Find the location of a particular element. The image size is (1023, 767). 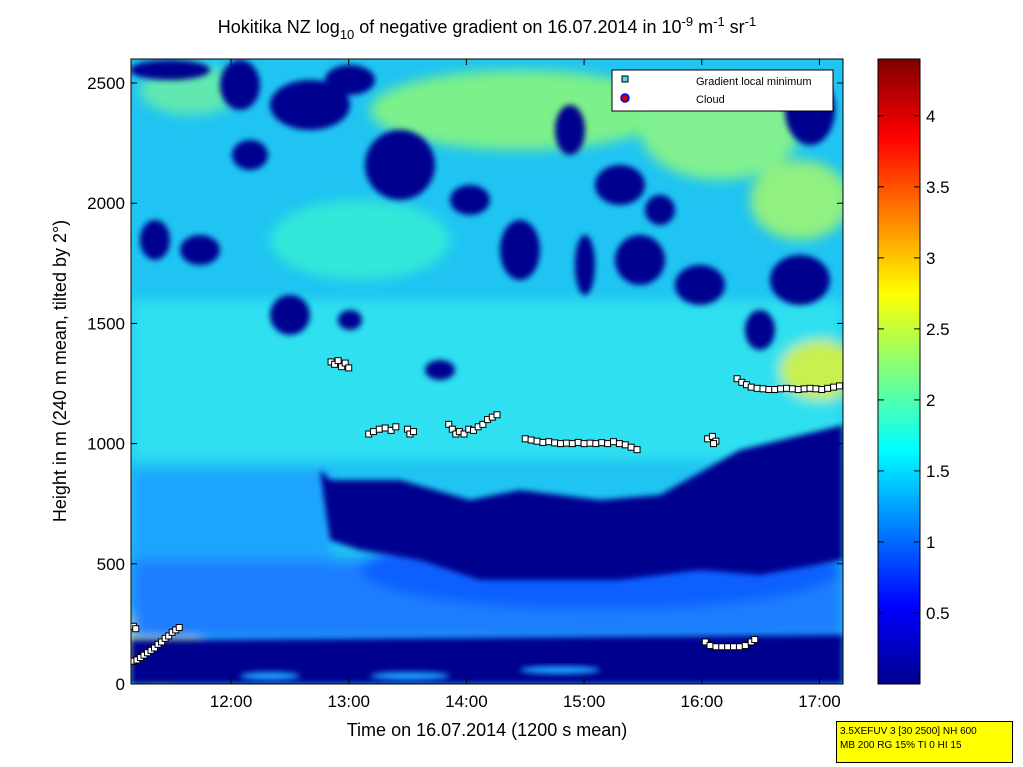

x-tick-label: 14:00 is located at coordinates (466, 701).